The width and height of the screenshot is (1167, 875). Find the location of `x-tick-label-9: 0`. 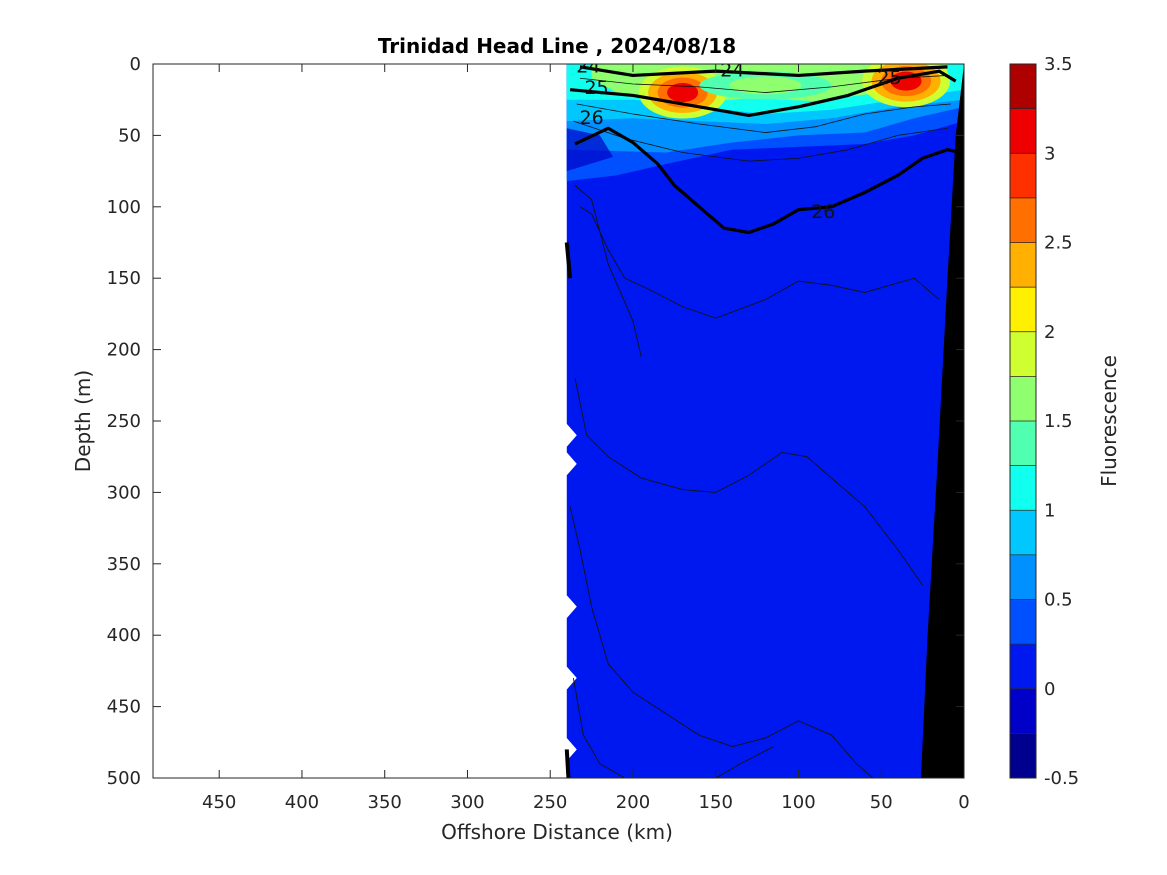

x-tick-label-9: 0 is located at coordinates (963, 802).